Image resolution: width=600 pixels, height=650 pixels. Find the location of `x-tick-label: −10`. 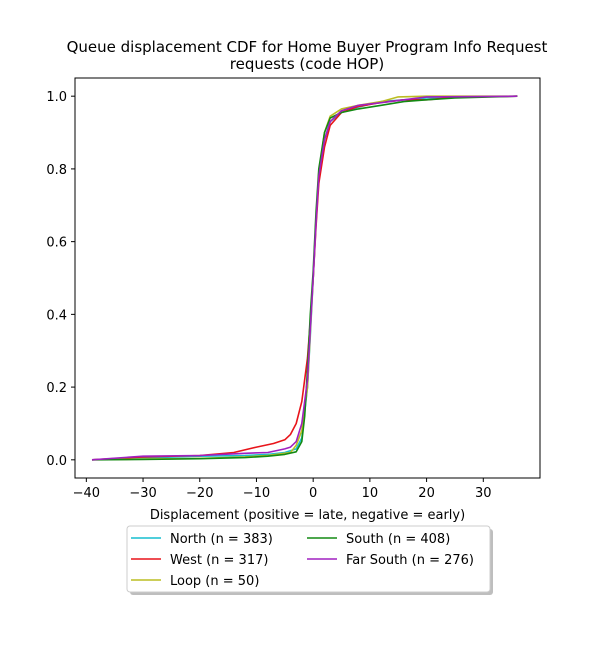

x-tick-label: −10 is located at coordinates (256, 493).